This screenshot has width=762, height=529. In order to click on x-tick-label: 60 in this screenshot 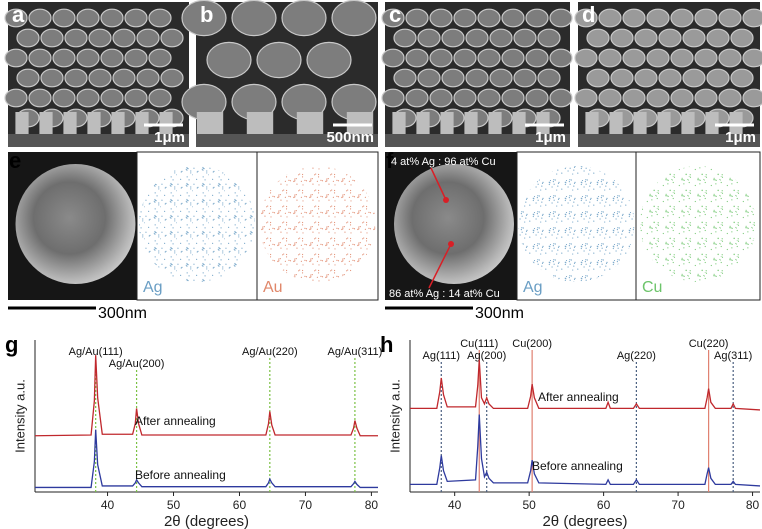, I will do `click(240, 505)`.